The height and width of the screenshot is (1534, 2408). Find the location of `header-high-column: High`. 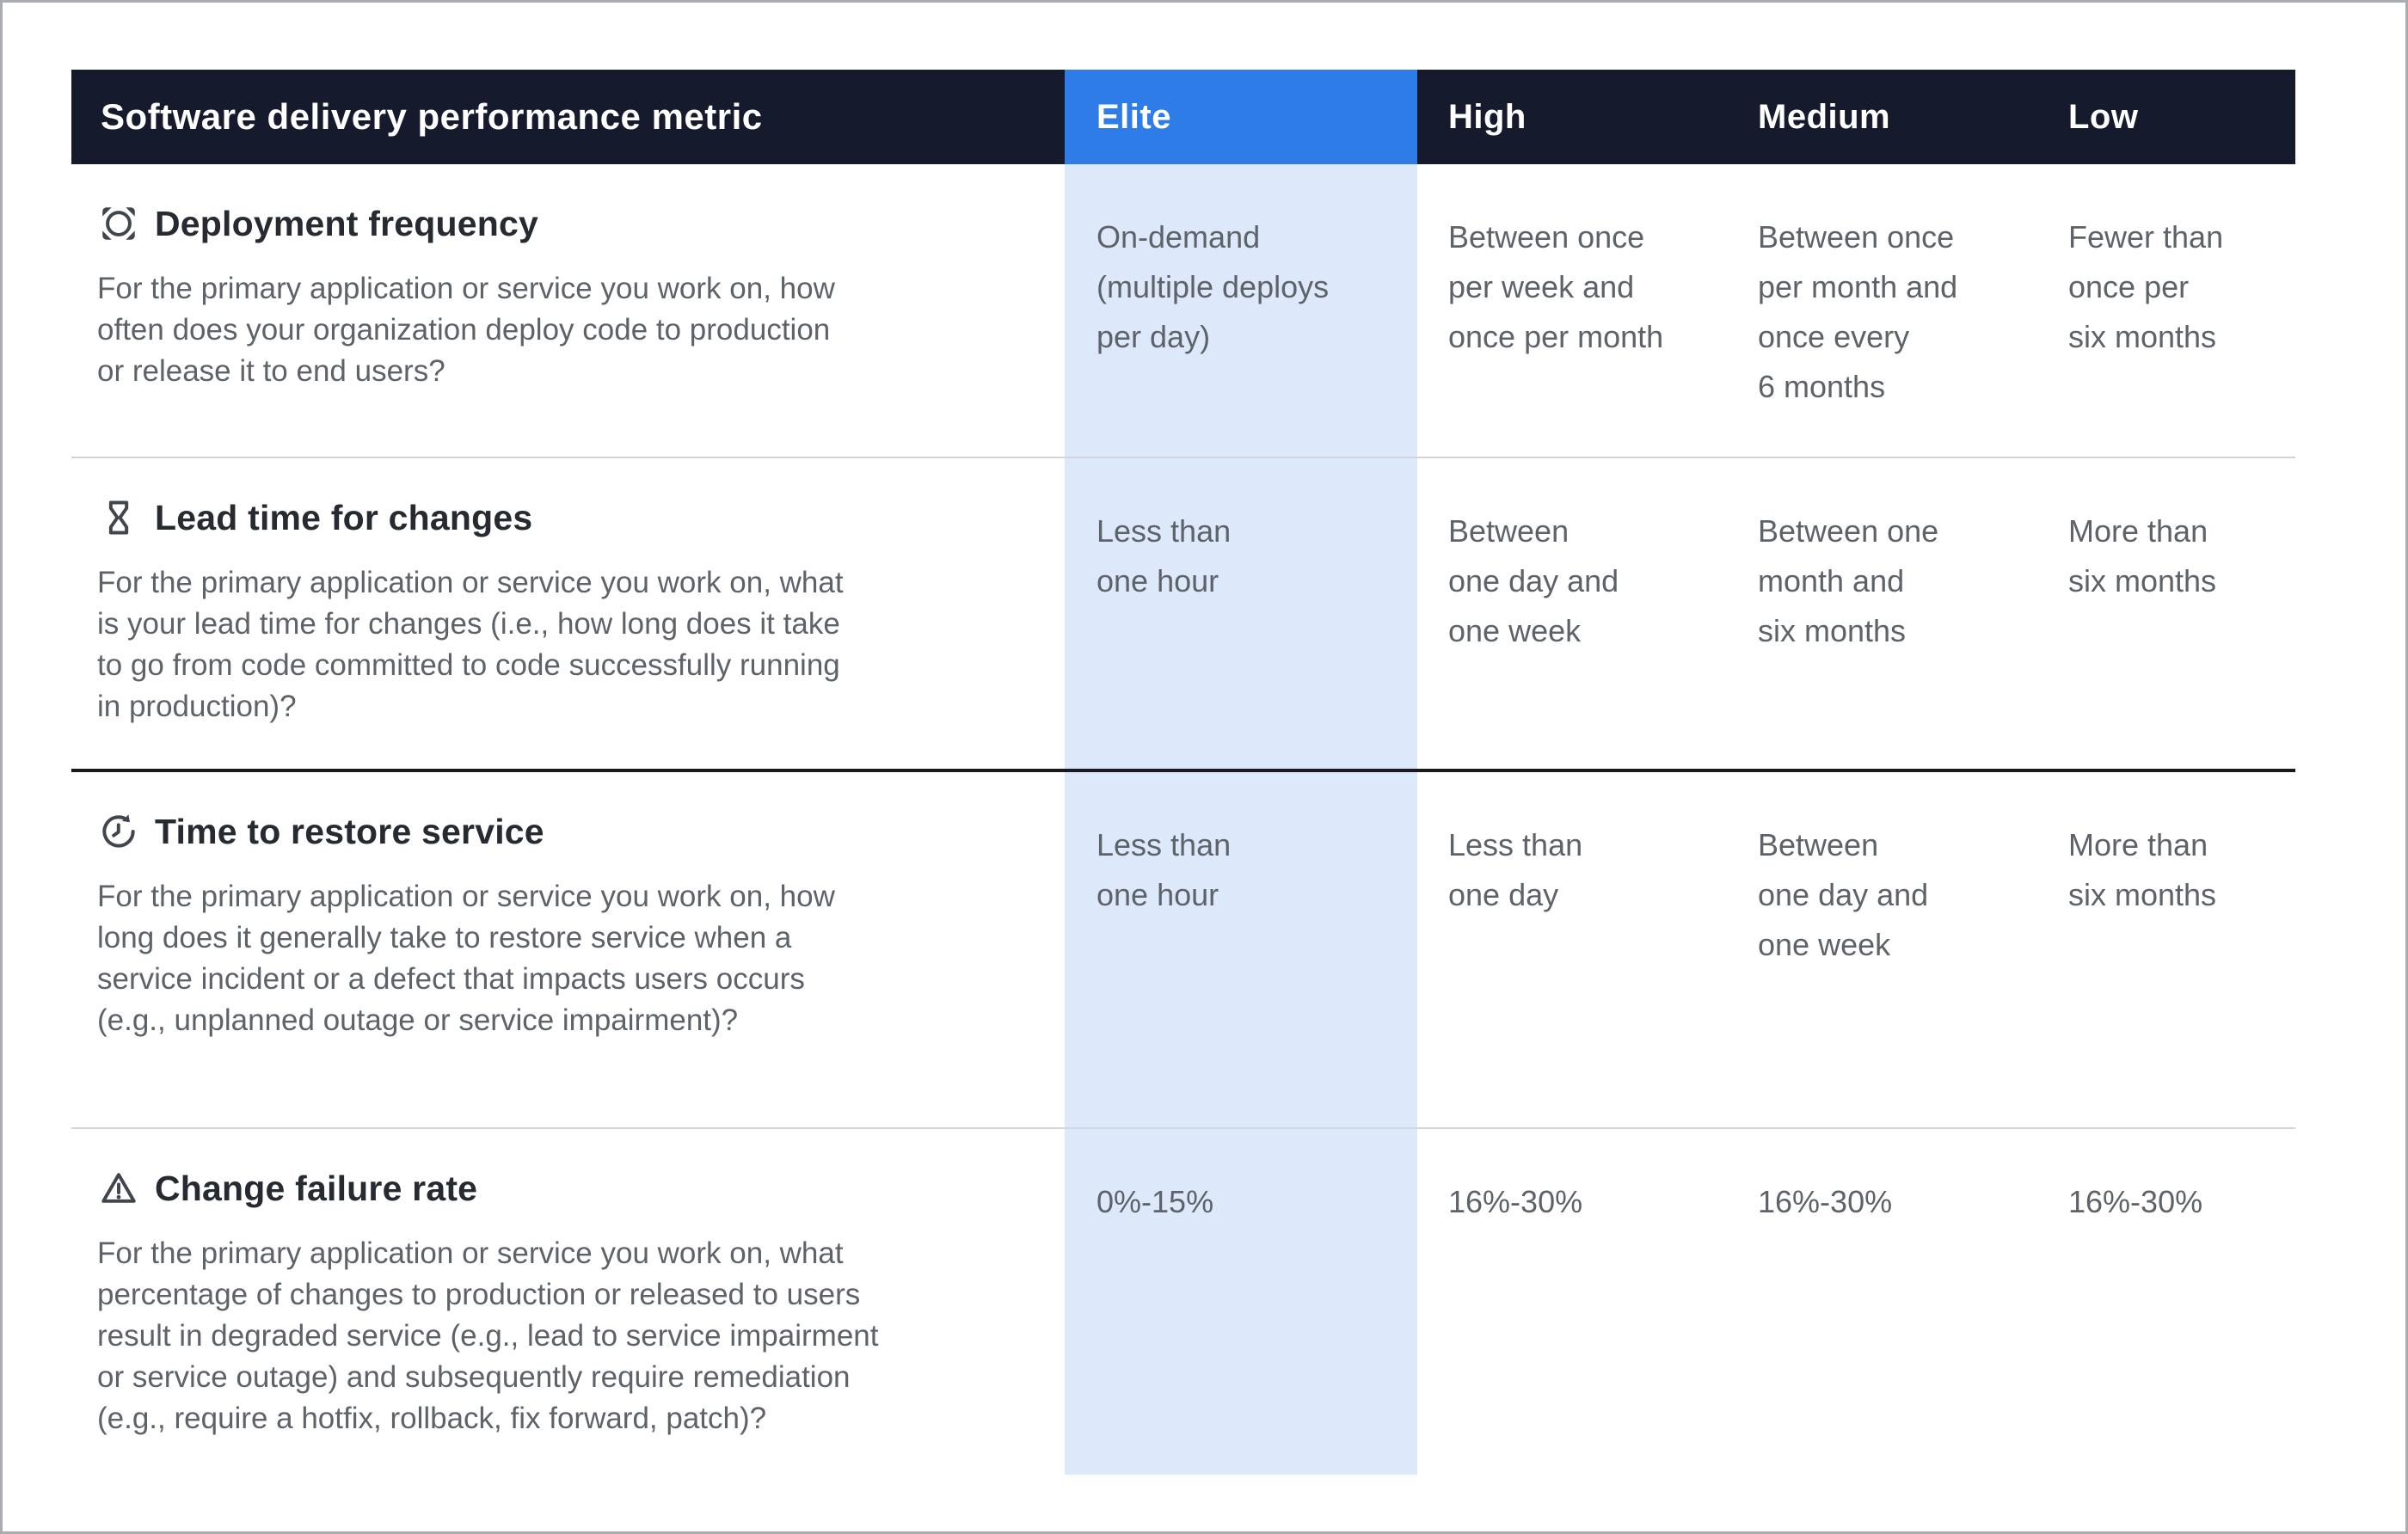

header-high-column: High is located at coordinates (1487, 116).